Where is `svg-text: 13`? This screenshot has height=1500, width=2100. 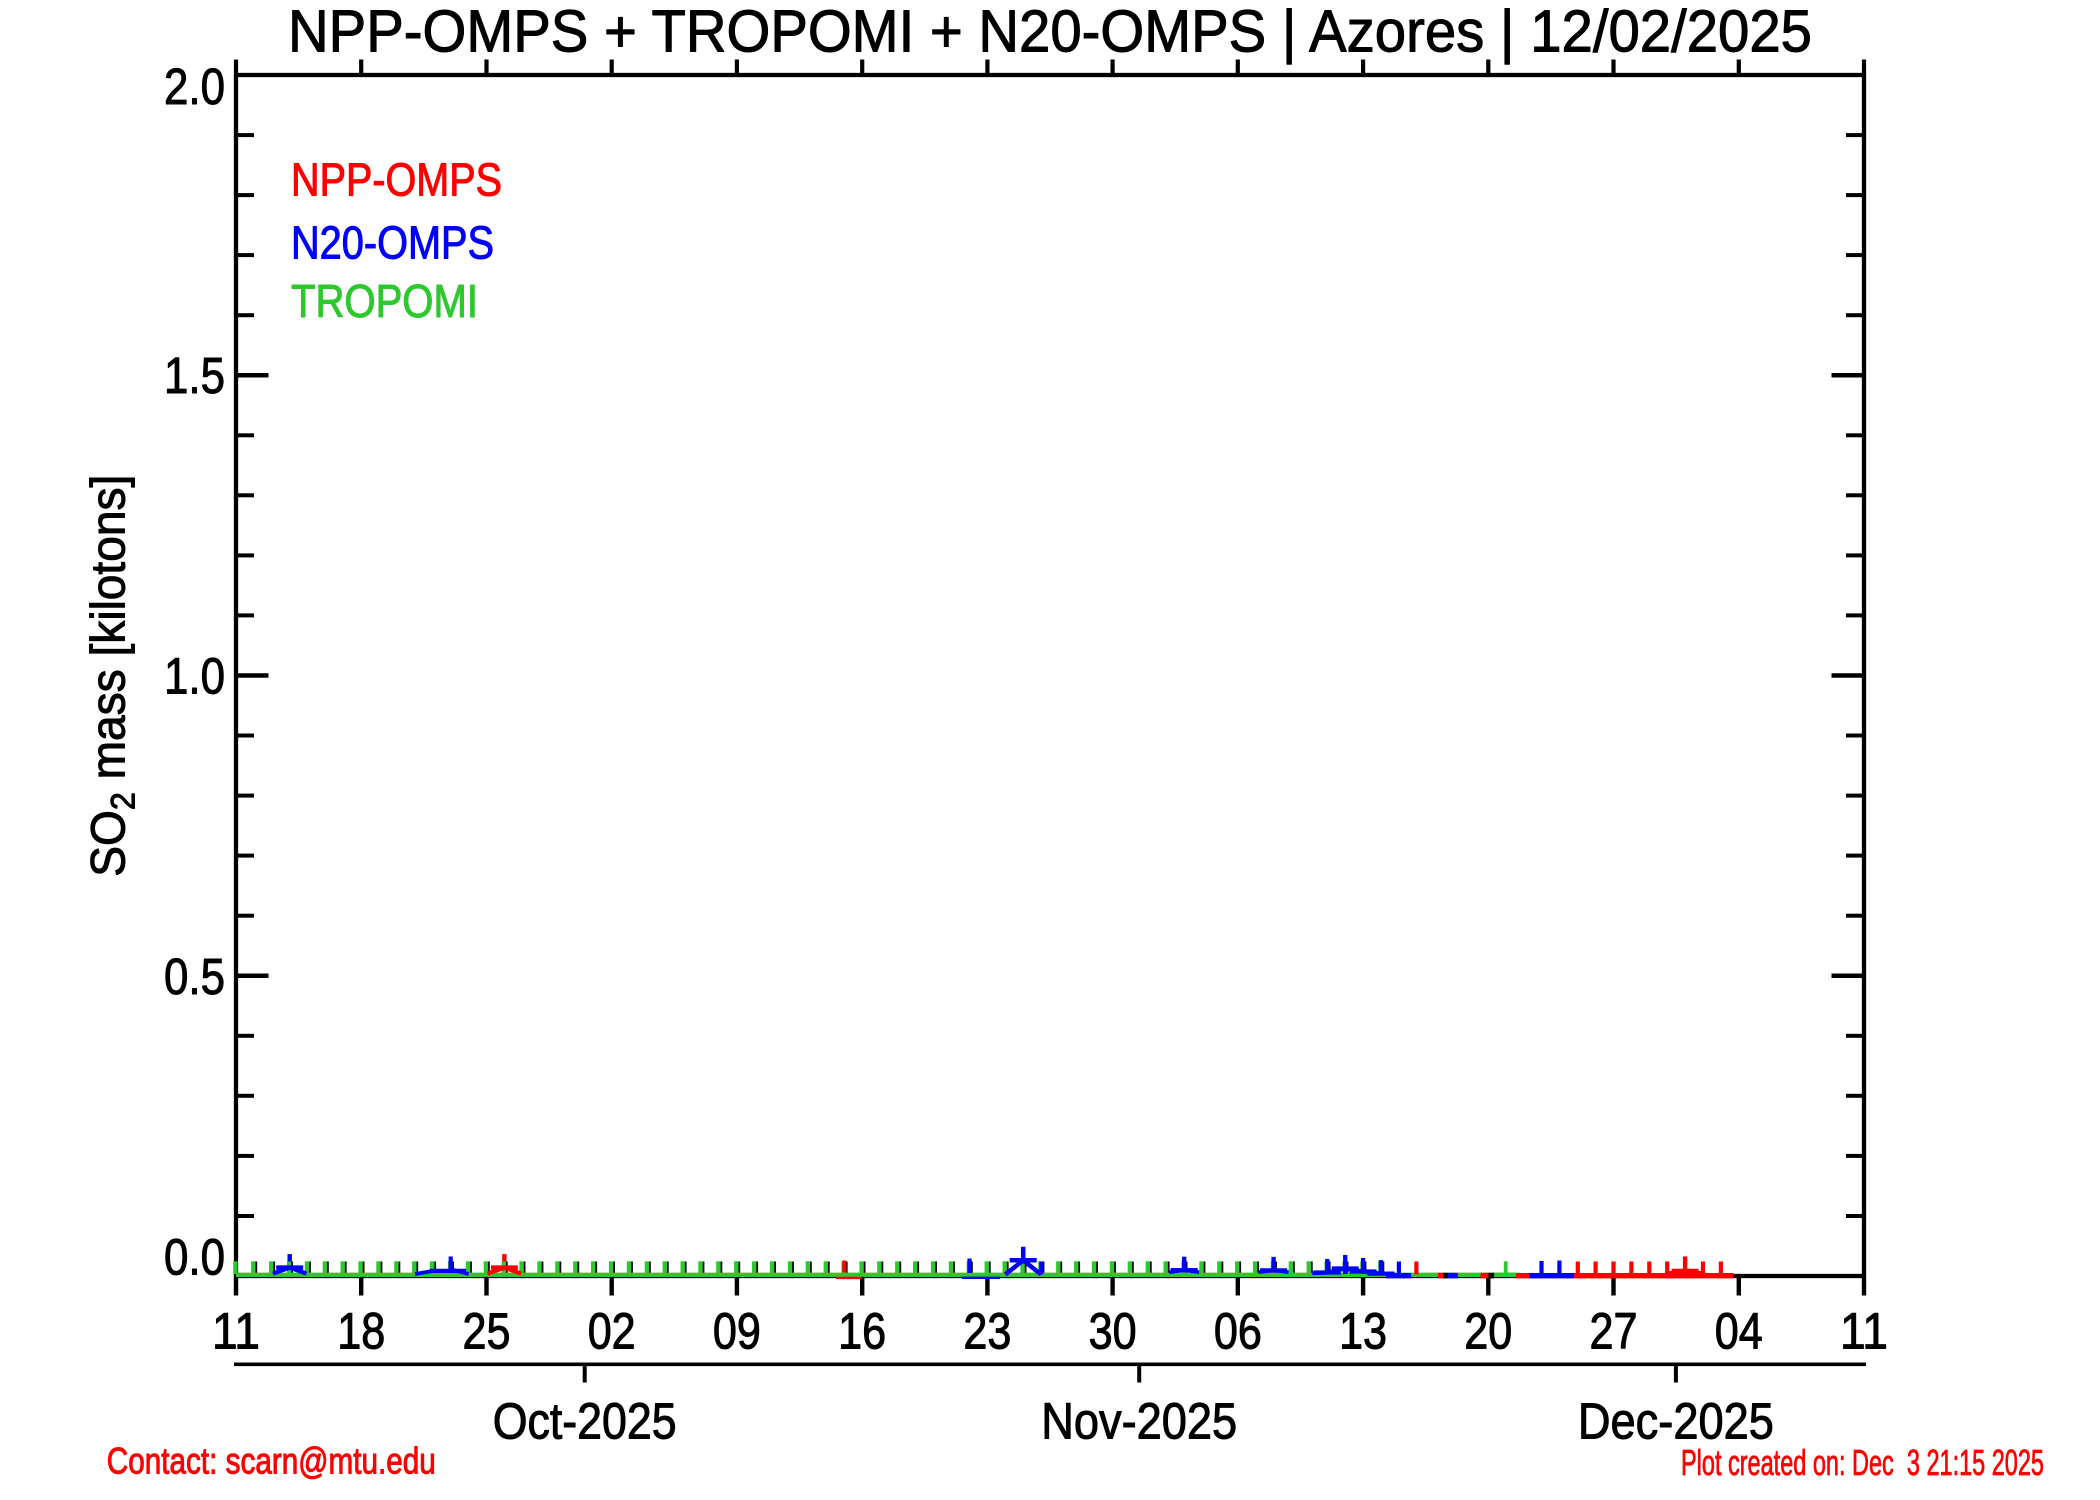 svg-text: 13 is located at coordinates (1363, 1331).